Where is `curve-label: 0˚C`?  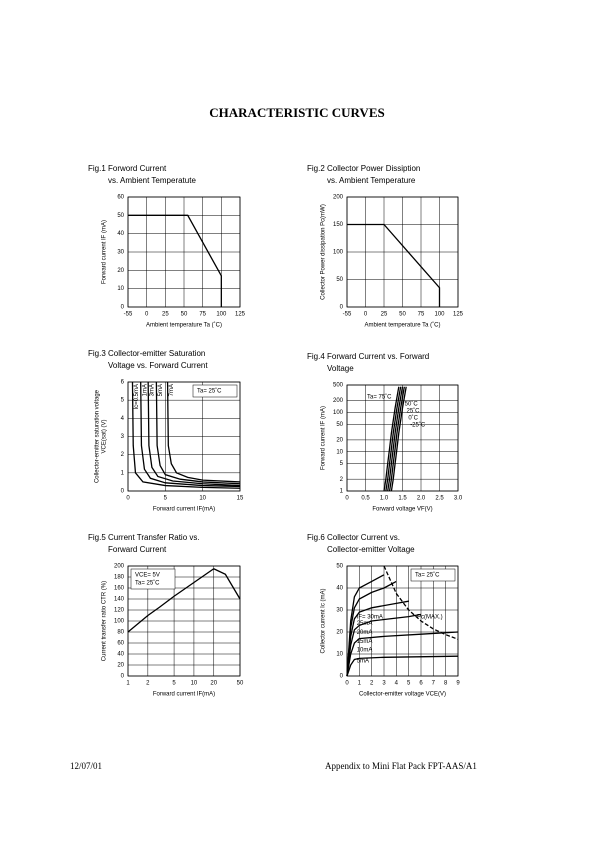 curve-label: 0˚C is located at coordinates (413, 418).